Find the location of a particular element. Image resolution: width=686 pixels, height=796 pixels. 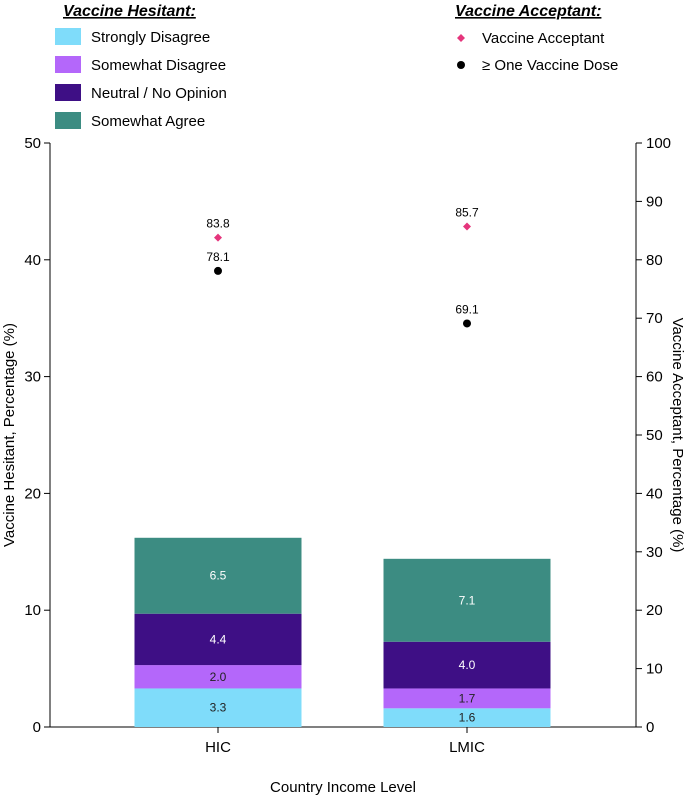

y-left-tick-label: 40 is located at coordinates (32, 260).